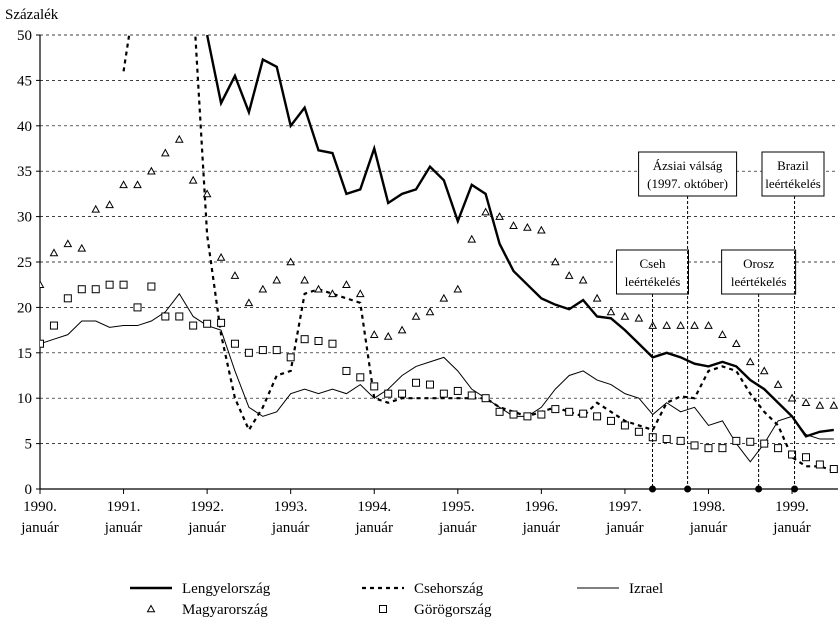  What do you see at coordinates (40, 517) in the screenshot?
I see `x-tick-label: 1990. január` at bounding box center [40, 517].